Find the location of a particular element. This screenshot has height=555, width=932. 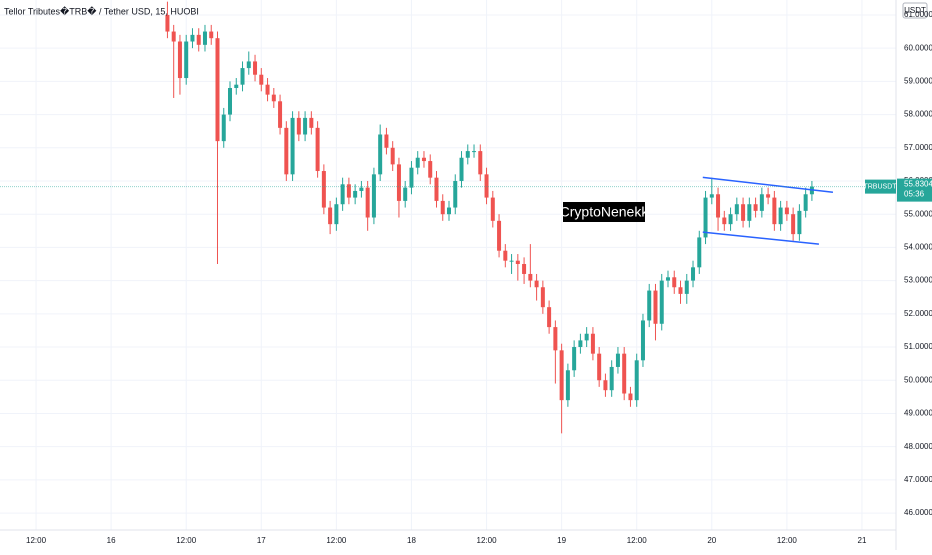

symbol-box is located at coordinates (880, 186).